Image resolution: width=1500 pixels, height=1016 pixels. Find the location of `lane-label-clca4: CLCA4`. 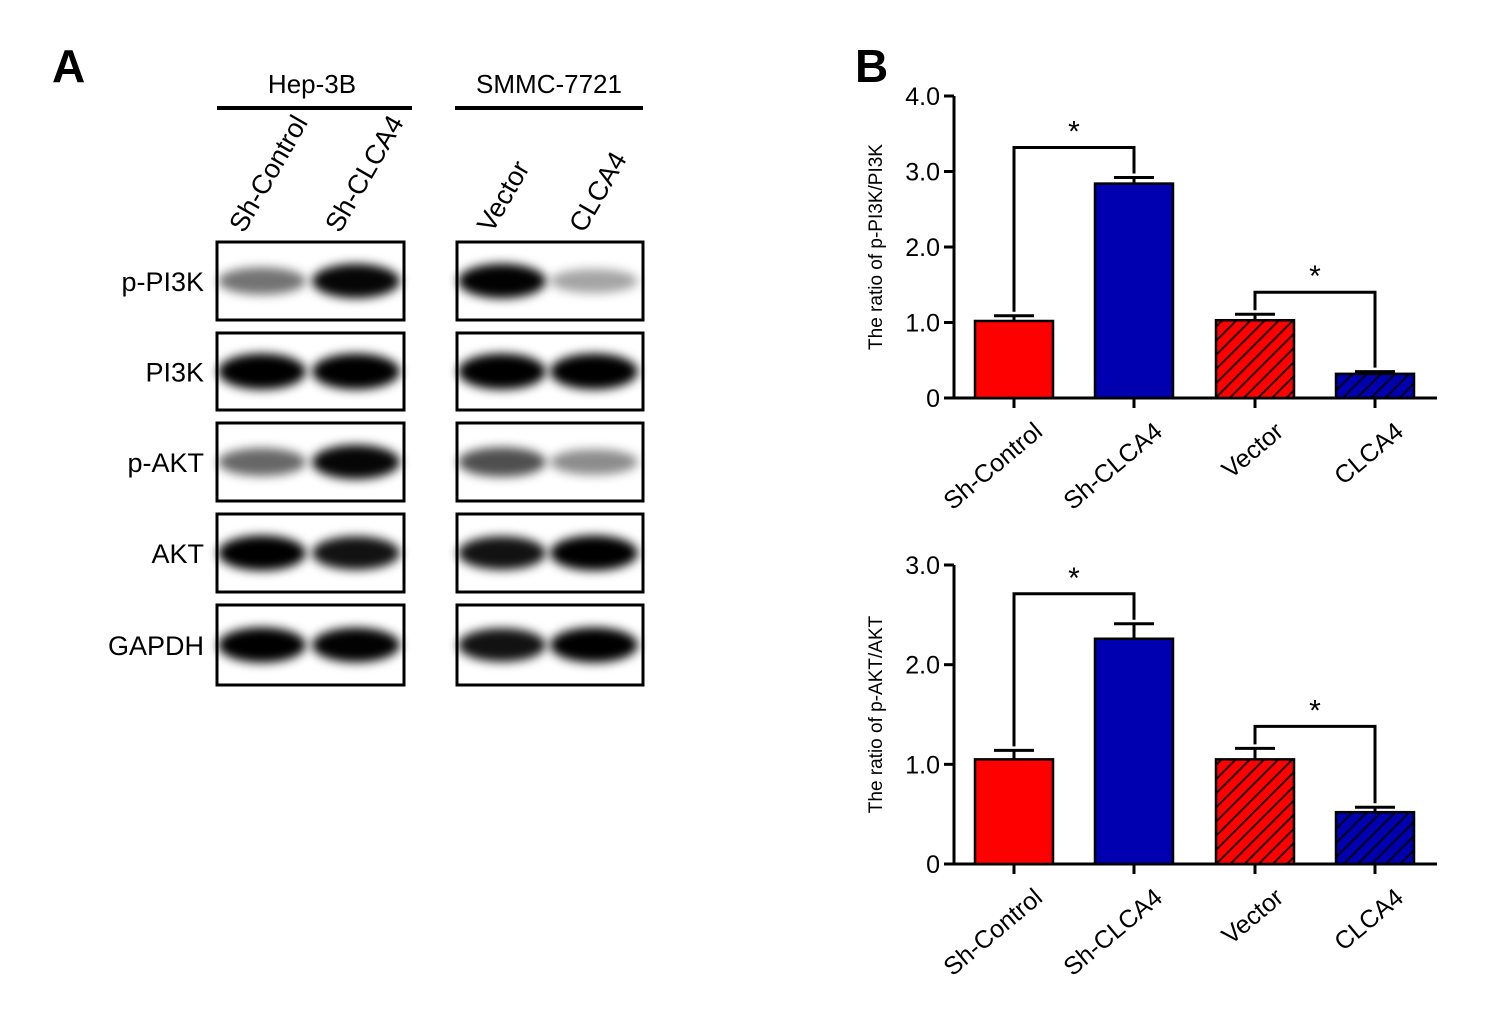

lane-label-clca4: CLCA4 is located at coordinates (598, 192).